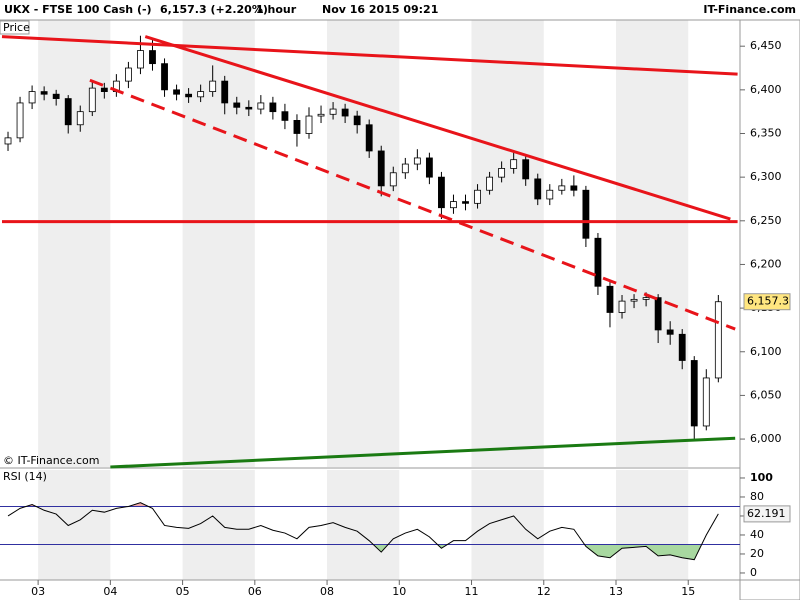 The image size is (800, 600). I want to click on oversold-area, so click(537, 552).